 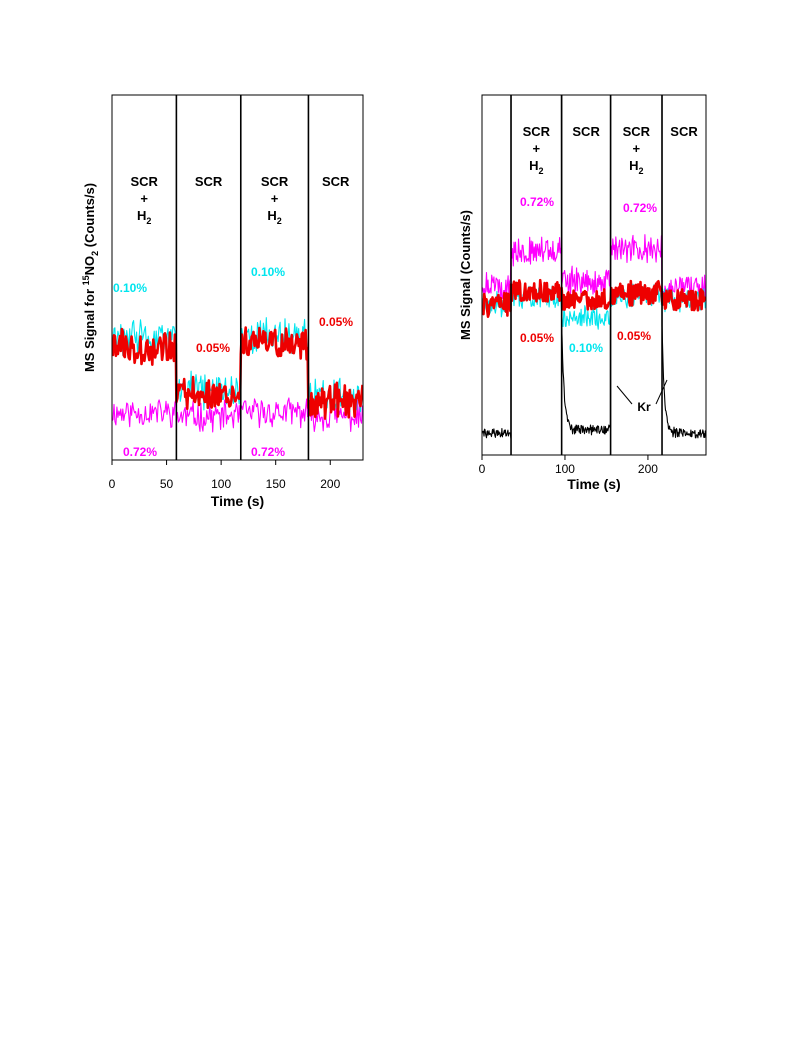 I want to click on series-annotation: Kr, so click(x=644, y=407).